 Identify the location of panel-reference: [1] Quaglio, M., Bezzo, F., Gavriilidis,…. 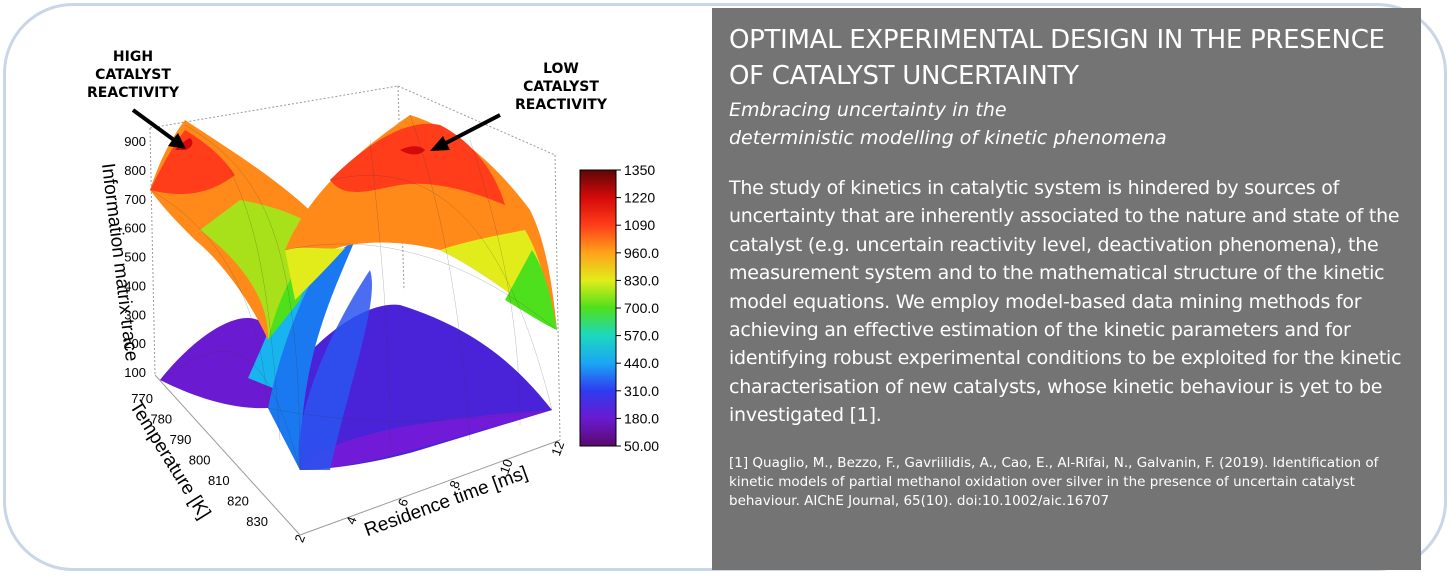
(1054, 481).